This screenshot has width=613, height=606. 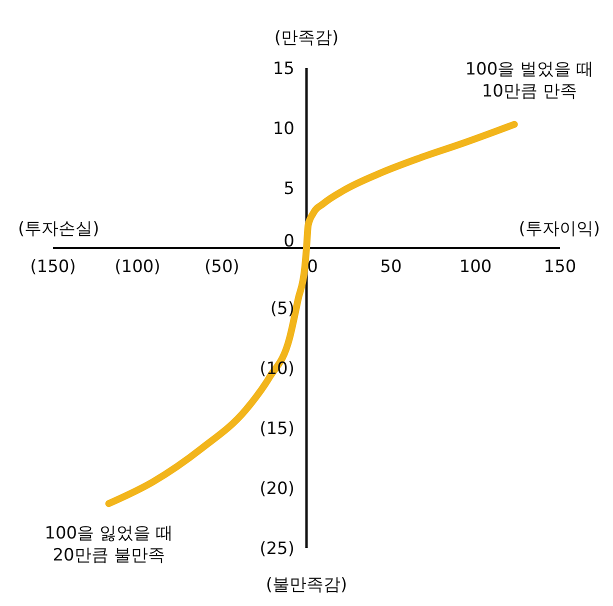 What do you see at coordinates (59, 229) in the screenshot?
I see `annotation: (투자손실)` at bounding box center [59, 229].